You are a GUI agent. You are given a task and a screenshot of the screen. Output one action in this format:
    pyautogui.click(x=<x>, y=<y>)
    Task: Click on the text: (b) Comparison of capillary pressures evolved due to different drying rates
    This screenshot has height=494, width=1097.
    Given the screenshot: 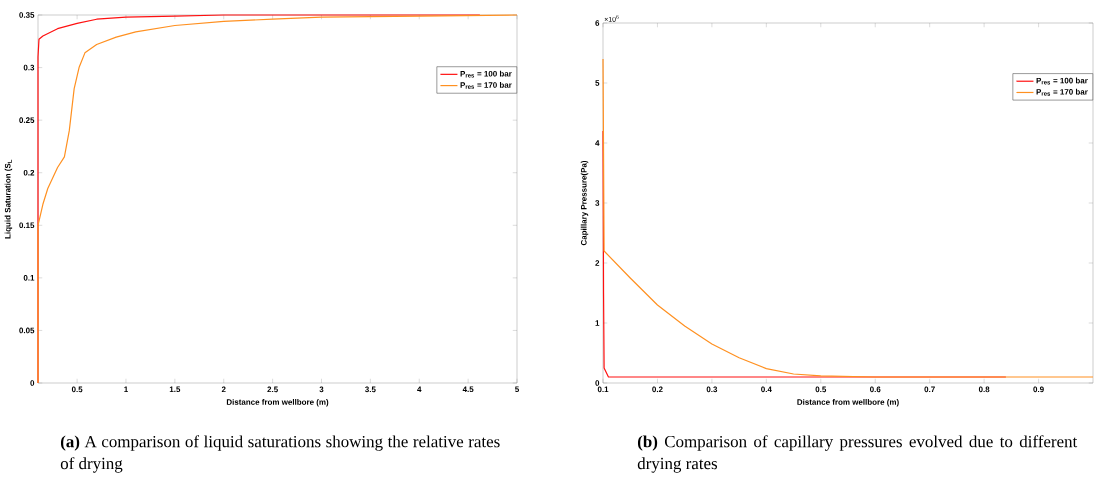 What is the action you would take?
    pyautogui.click(x=857, y=454)
    